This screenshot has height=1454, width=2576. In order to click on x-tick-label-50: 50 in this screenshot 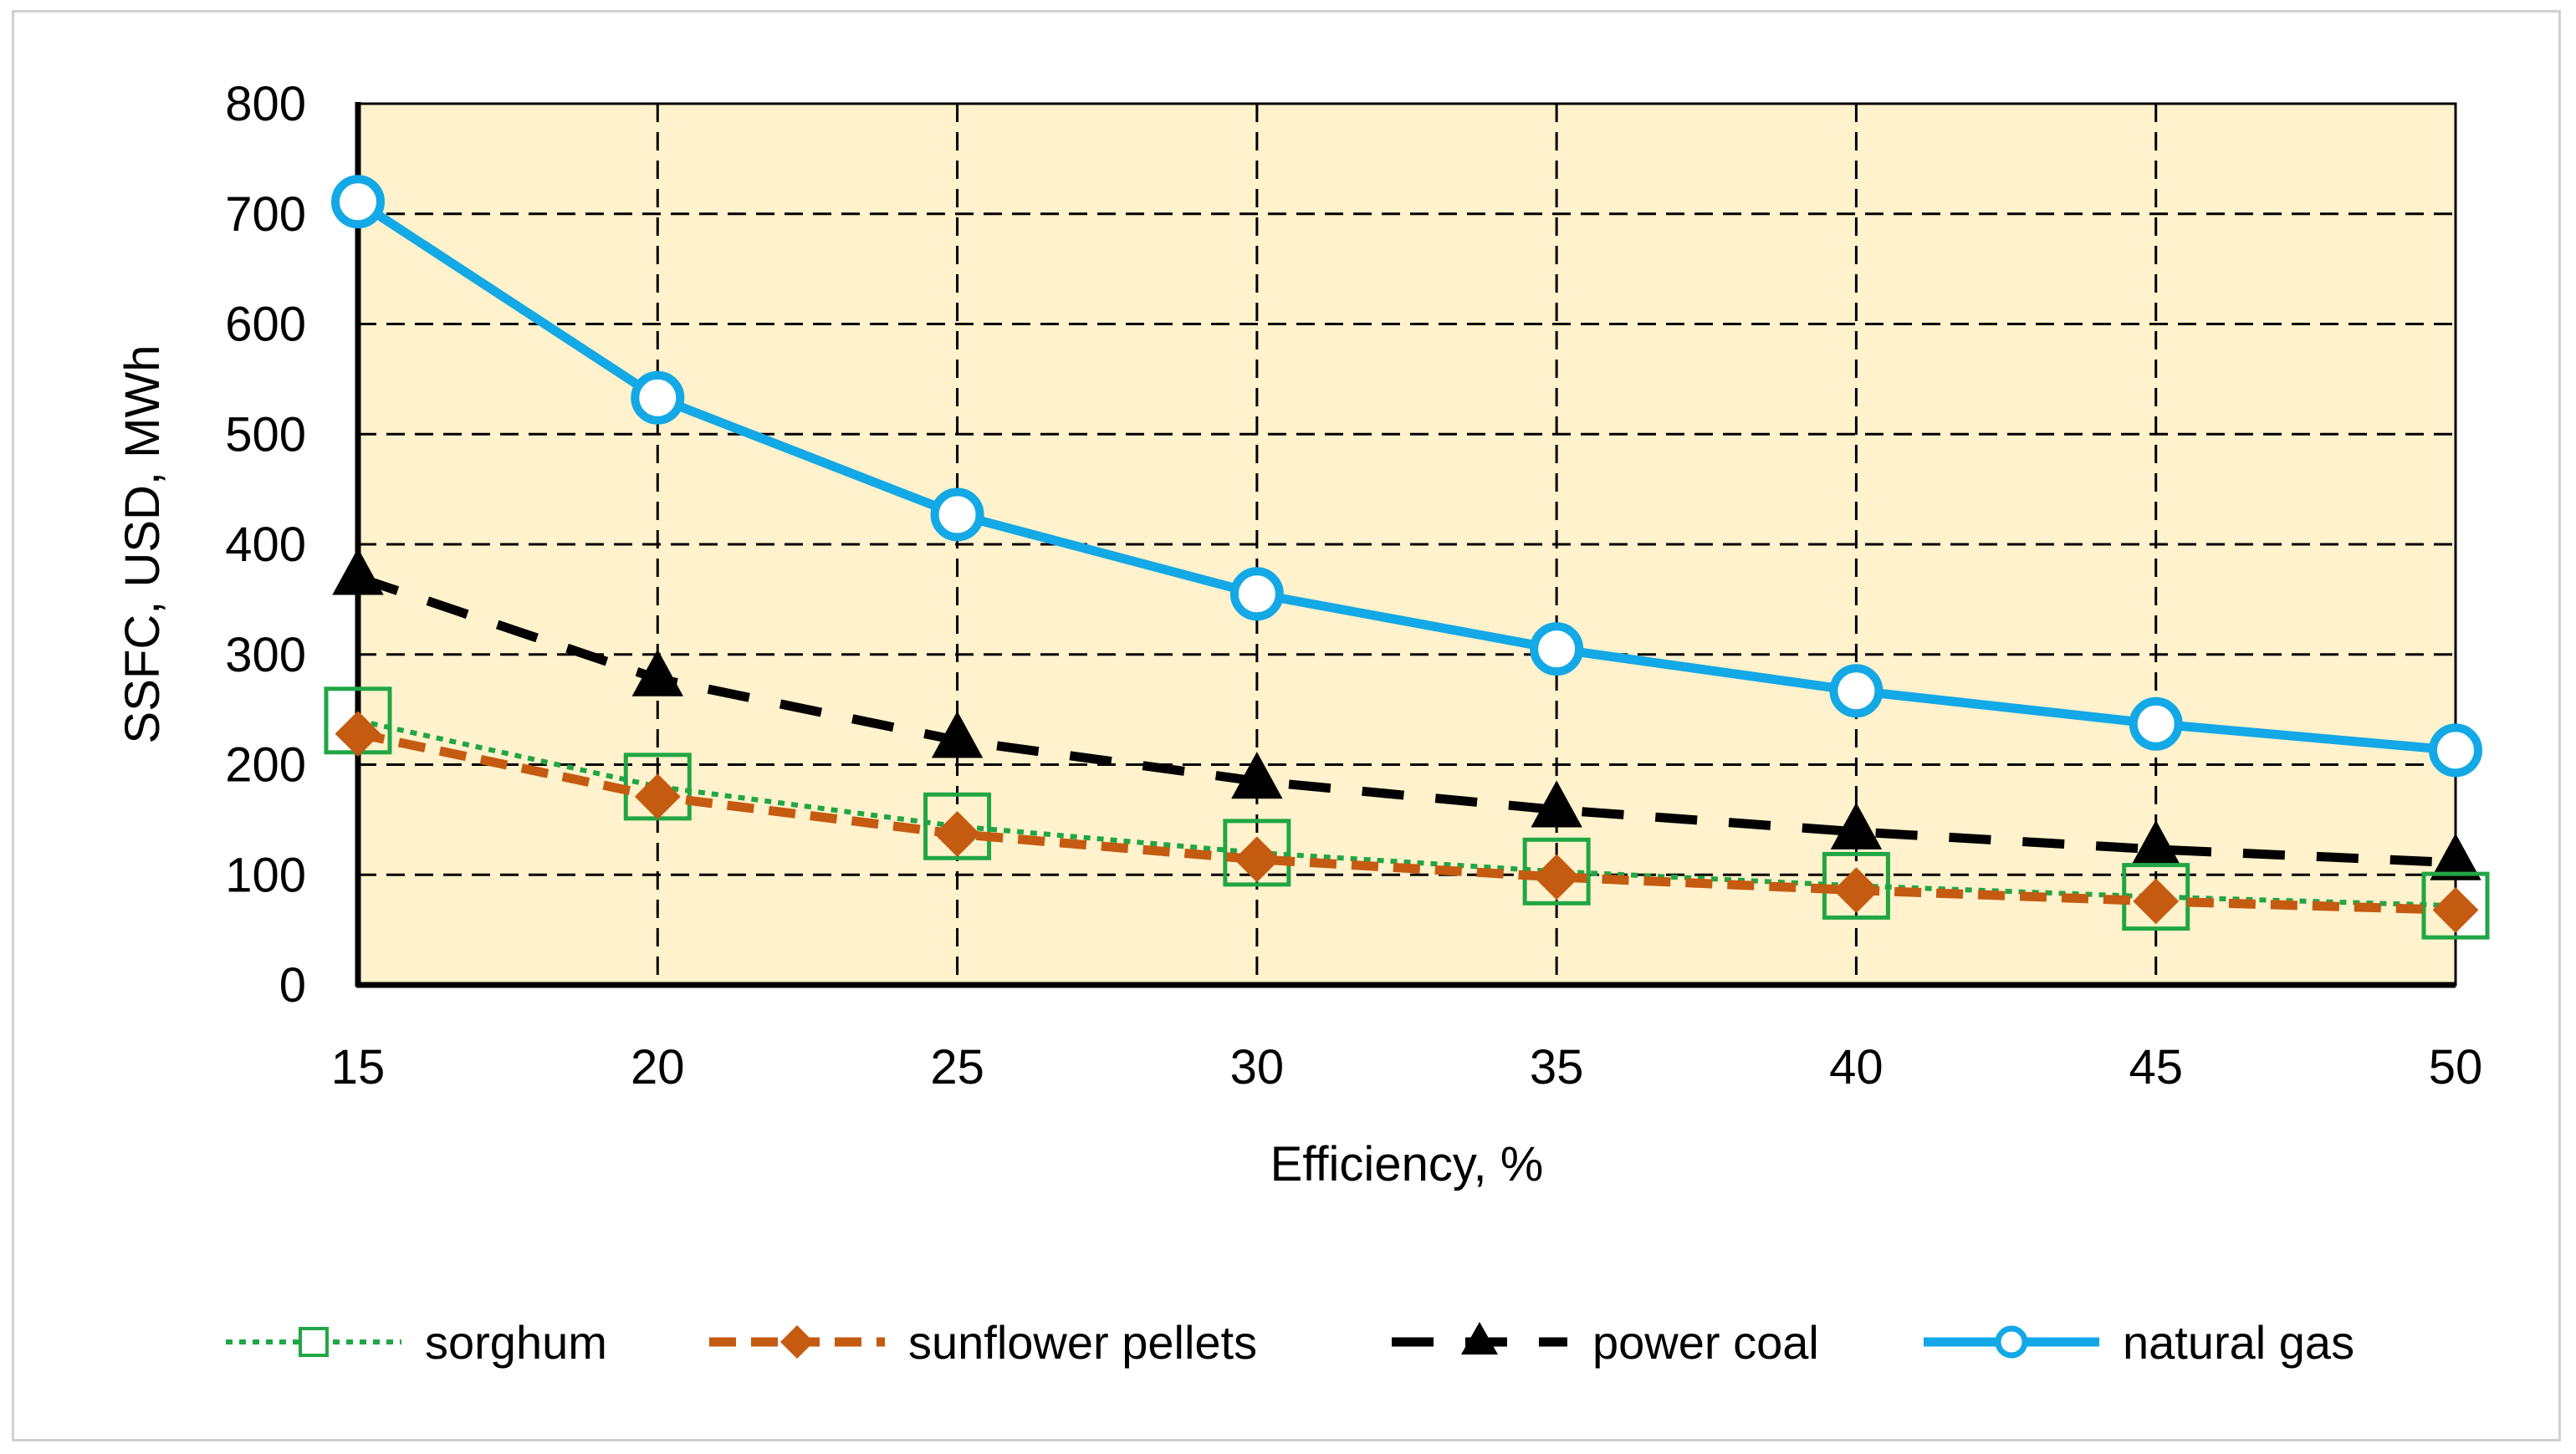, I will do `click(2456, 1067)`.